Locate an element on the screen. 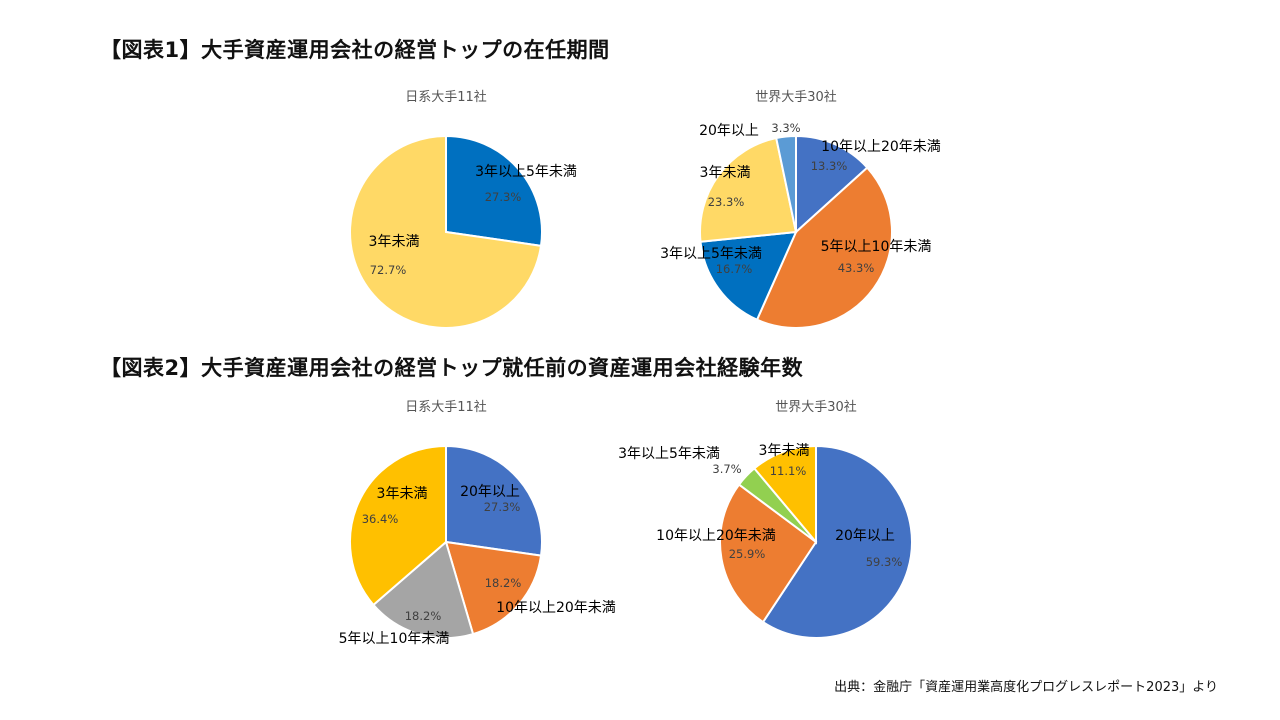 This screenshot has height=720, width=1280. chart3-title: 日系大手11社 is located at coordinates (446, 407).